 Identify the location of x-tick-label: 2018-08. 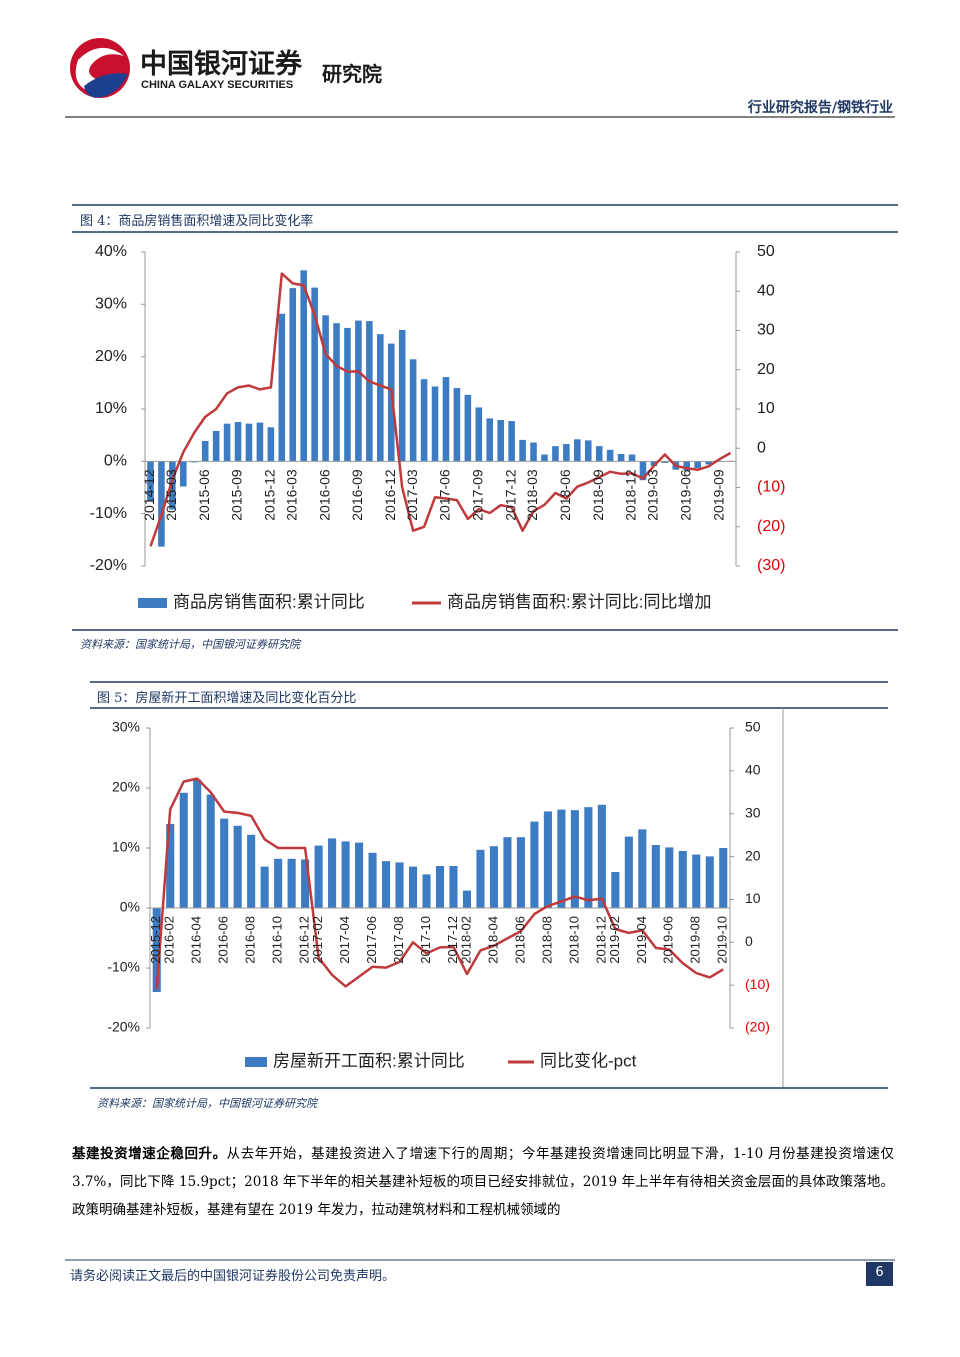
(546, 940).